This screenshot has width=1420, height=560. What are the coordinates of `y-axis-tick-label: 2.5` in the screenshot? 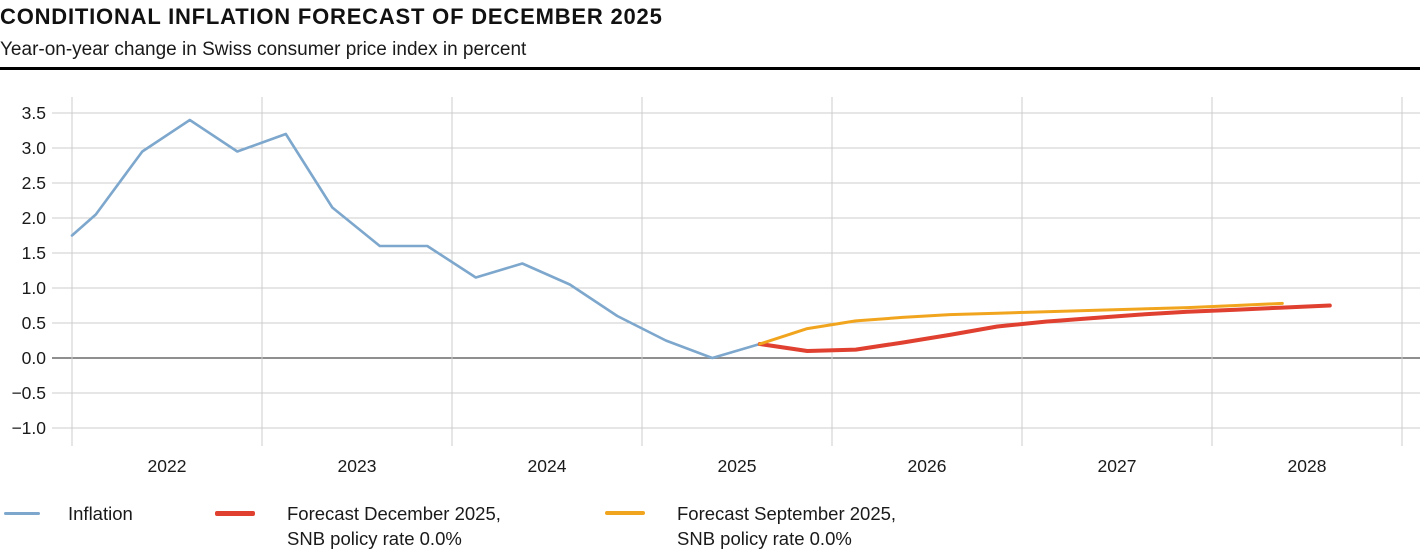 It's located at (34, 183).